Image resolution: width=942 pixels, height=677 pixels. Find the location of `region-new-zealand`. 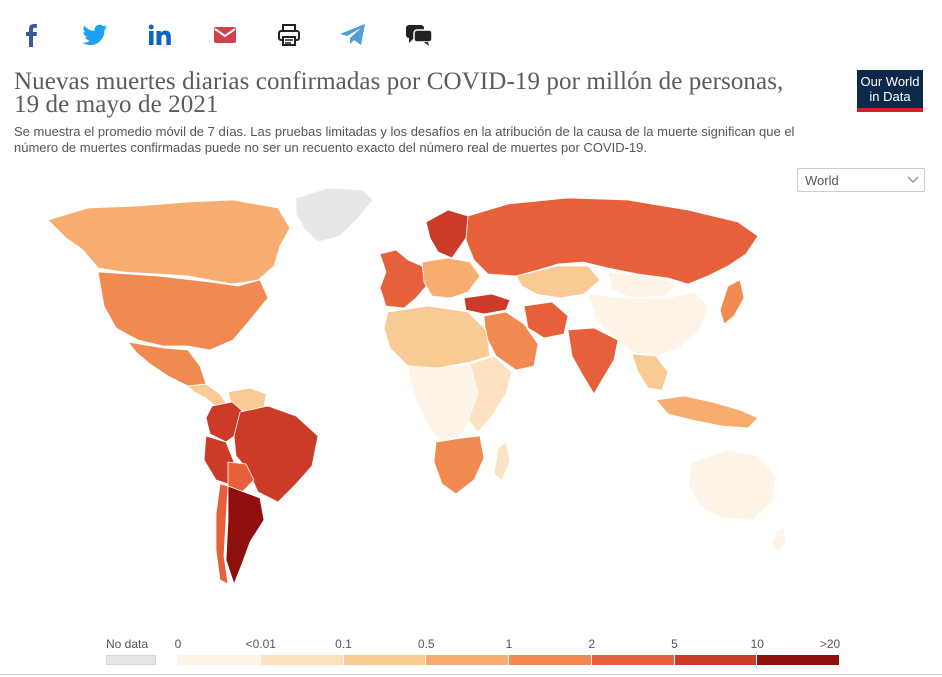

region-new-zealand is located at coordinates (779, 540).